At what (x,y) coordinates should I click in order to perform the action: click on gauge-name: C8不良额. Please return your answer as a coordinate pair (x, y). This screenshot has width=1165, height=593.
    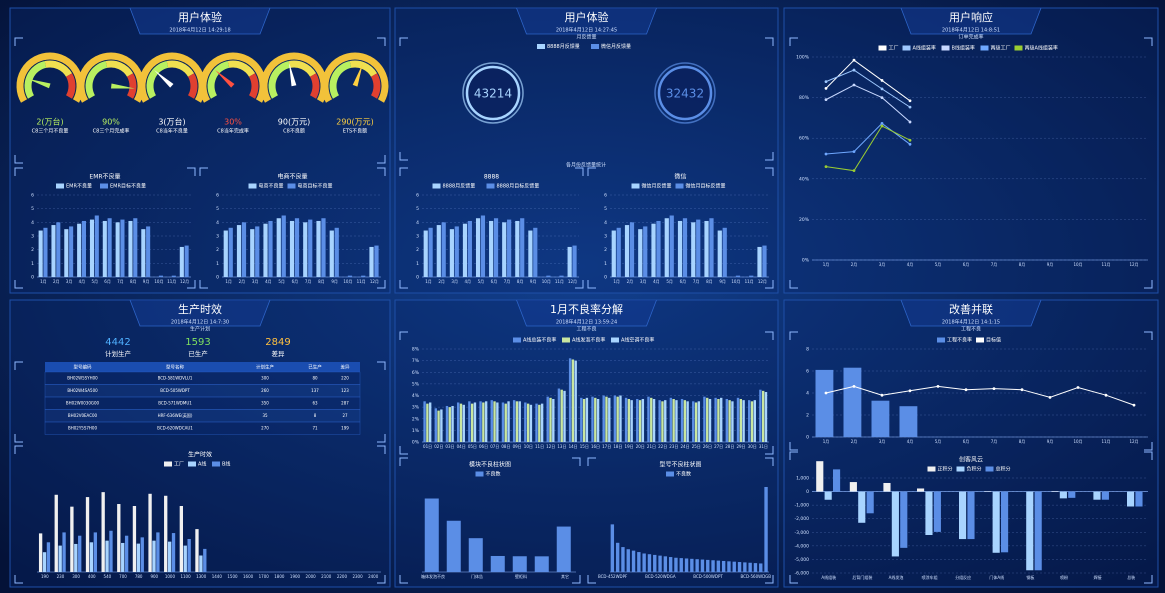
    Looking at the image, I should click on (294, 131).